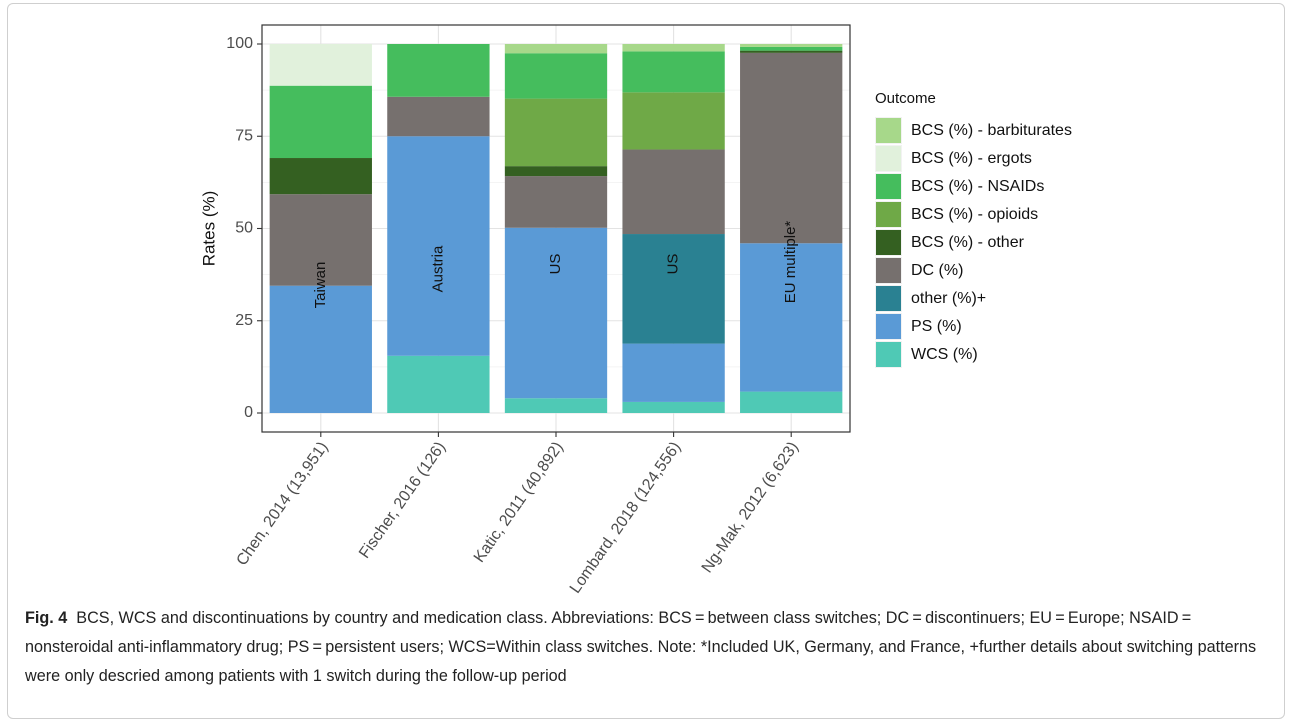 Image resolution: width=1292 pixels, height=724 pixels. What do you see at coordinates (991, 130) in the screenshot?
I see `legend-label: BCS (%) - barbiturates` at bounding box center [991, 130].